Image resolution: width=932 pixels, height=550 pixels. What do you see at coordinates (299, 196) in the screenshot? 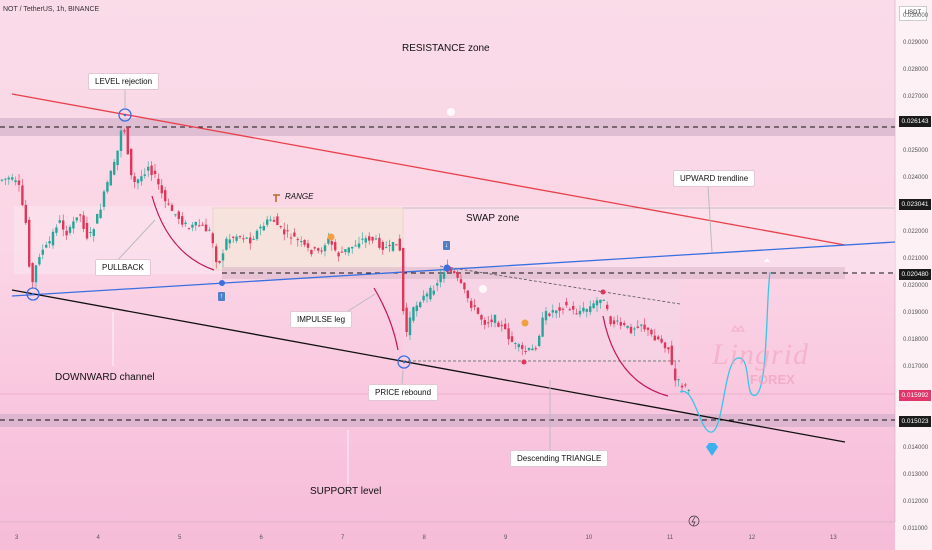
I see `range-label: RANGE` at bounding box center [299, 196].